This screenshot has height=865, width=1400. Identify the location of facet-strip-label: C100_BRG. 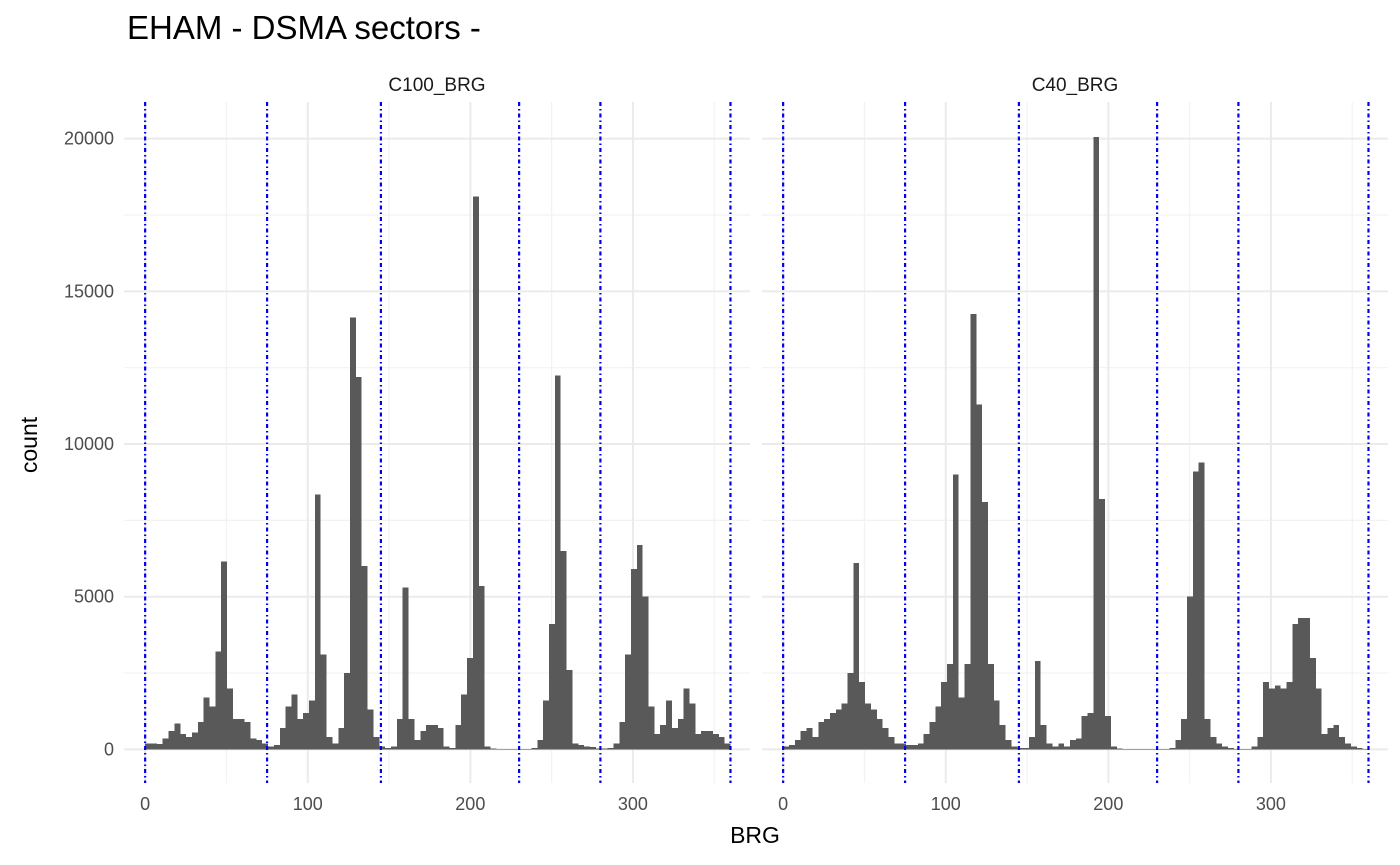
(436, 85).